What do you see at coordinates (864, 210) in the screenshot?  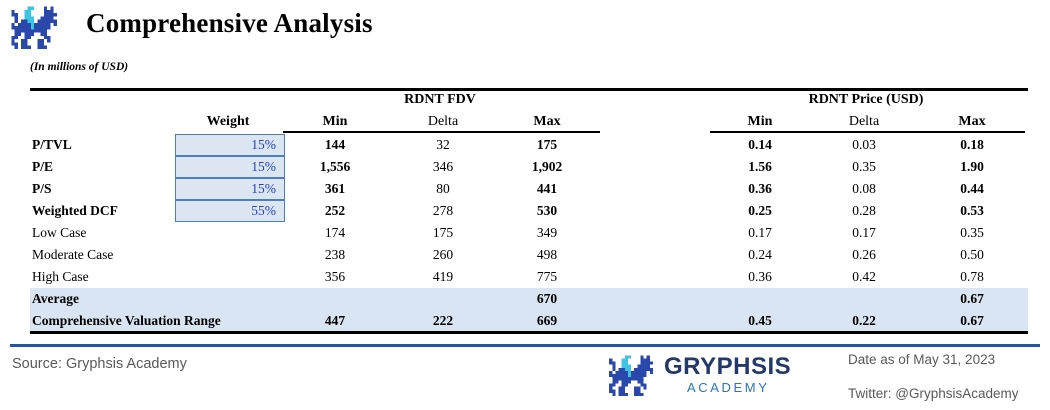 I see `value-cell: 0.28` at bounding box center [864, 210].